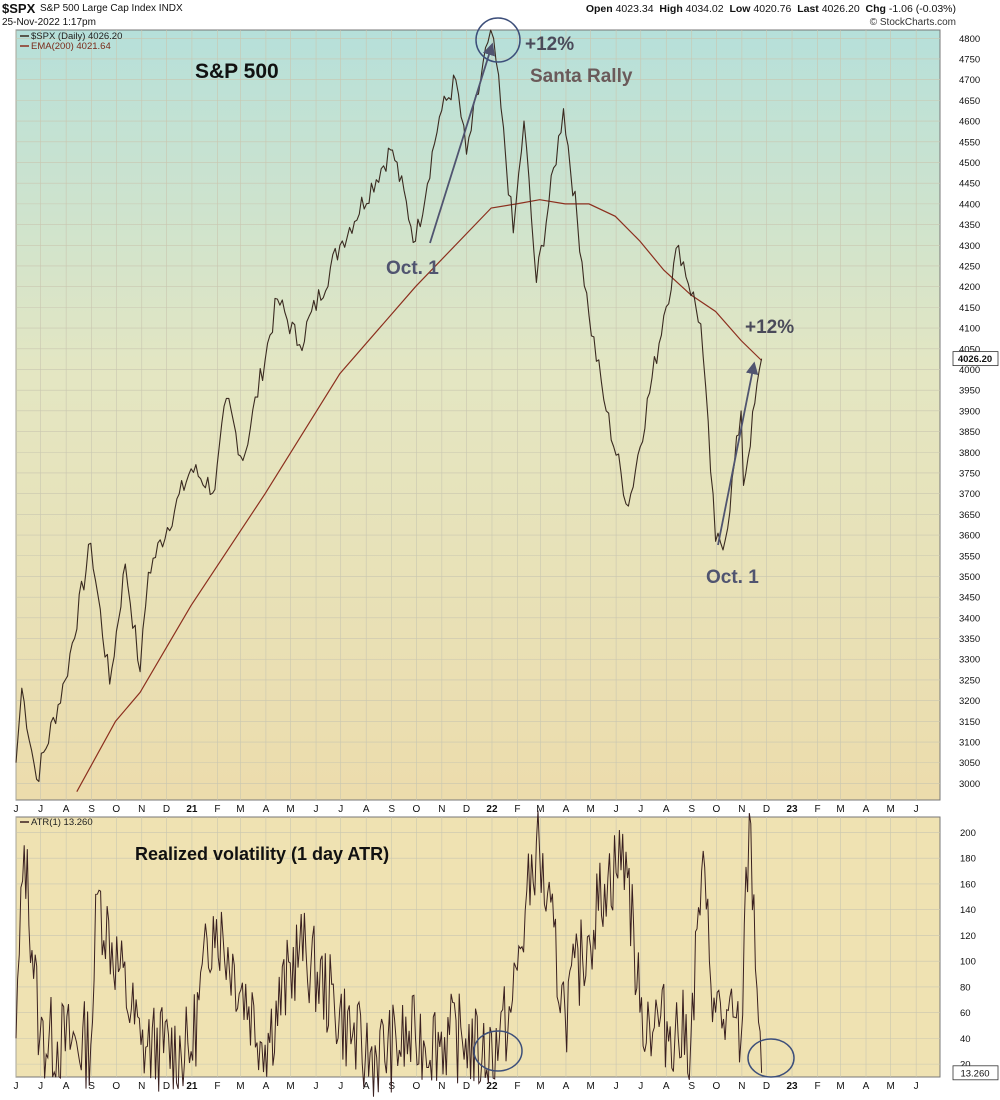  I want to click on atr-y-tick-label: 20, so click(965, 1065).